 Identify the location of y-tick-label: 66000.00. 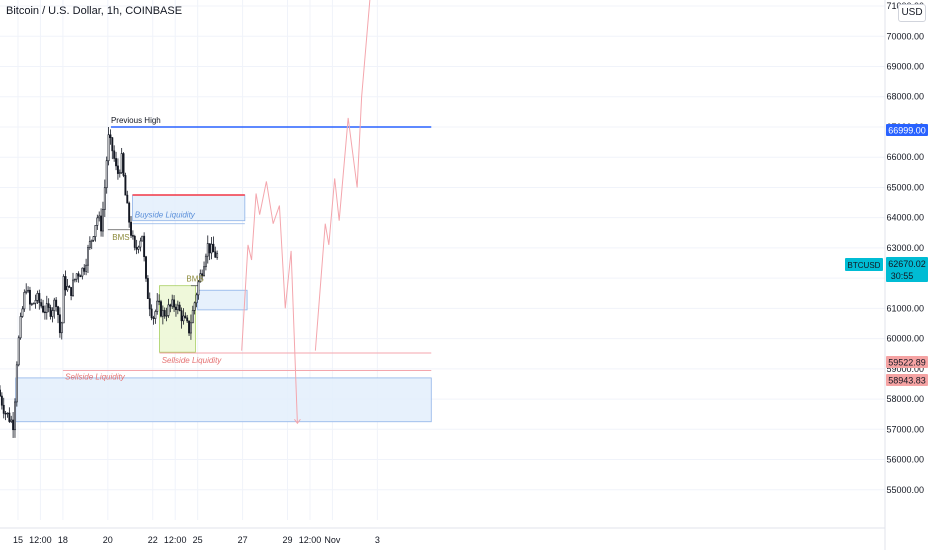
(905, 157).